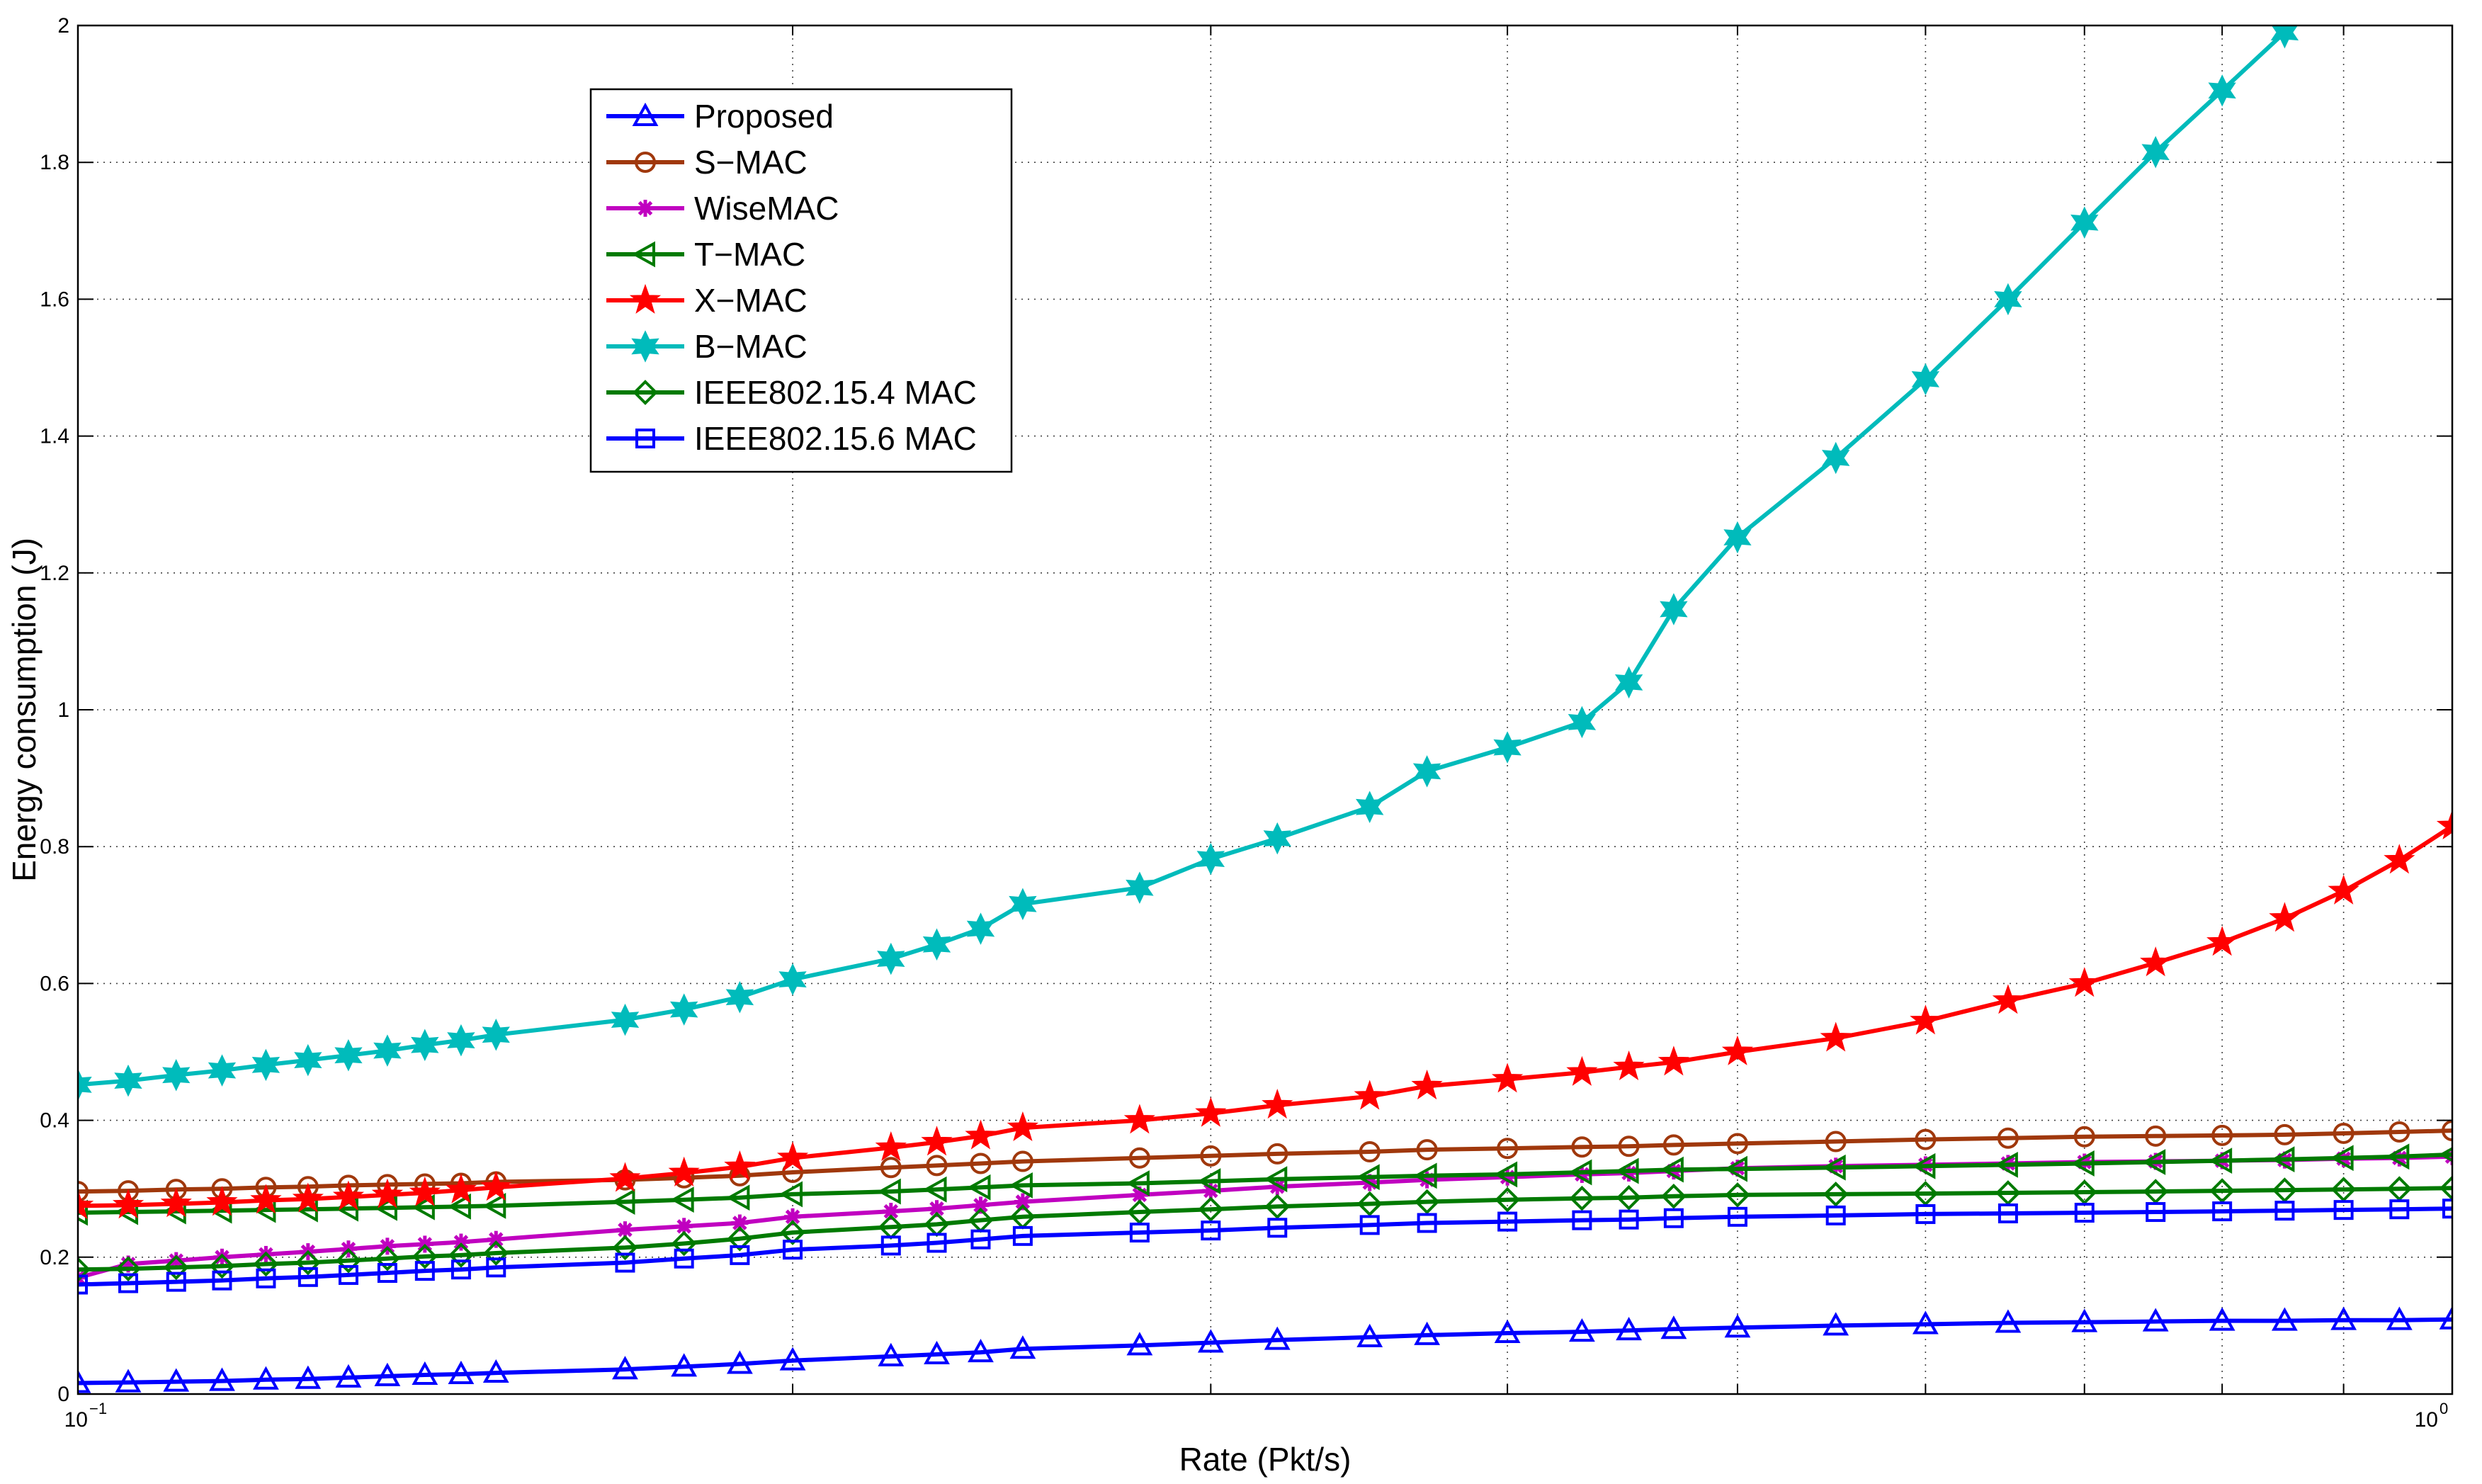  I want to click on data-point-wisemac, so click(82, 1277).